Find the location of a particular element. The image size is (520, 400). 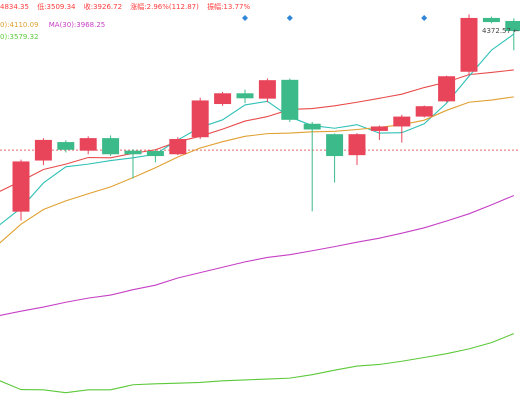

candle-3-body is located at coordinates (66, 146).